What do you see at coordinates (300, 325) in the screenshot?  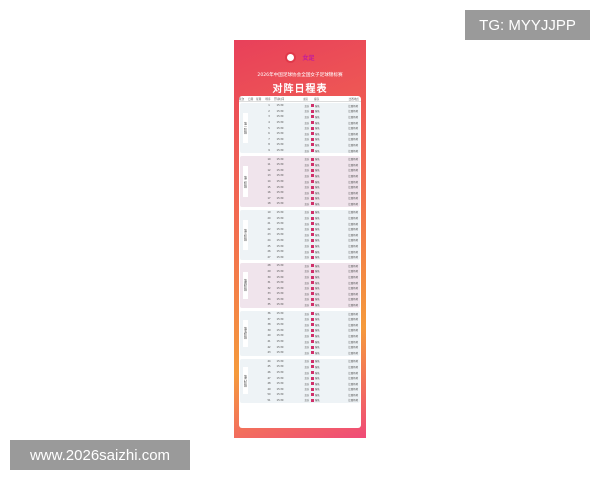 I see `table-row: 38 15:30 主队 客队 比赛场地` at bounding box center [300, 325].